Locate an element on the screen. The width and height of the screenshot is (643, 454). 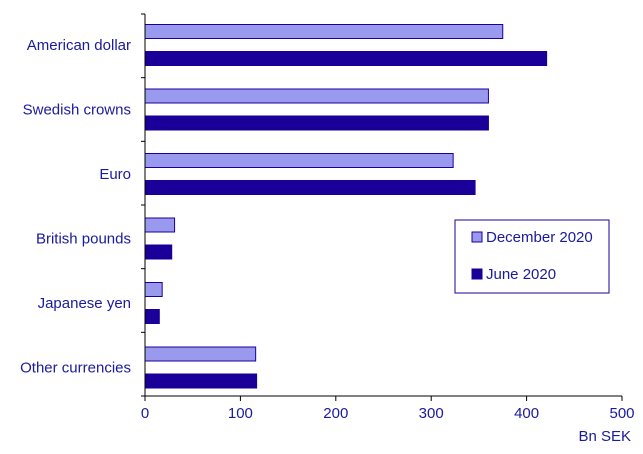
category-label: Euro is located at coordinates (115, 174).